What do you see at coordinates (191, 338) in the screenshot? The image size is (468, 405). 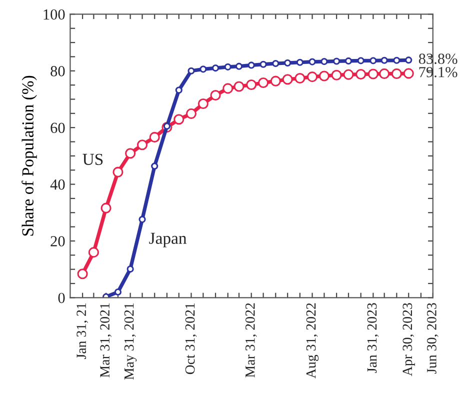 I see `x-tick-label: Oct 31, 2021` at bounding box center [191, 338].